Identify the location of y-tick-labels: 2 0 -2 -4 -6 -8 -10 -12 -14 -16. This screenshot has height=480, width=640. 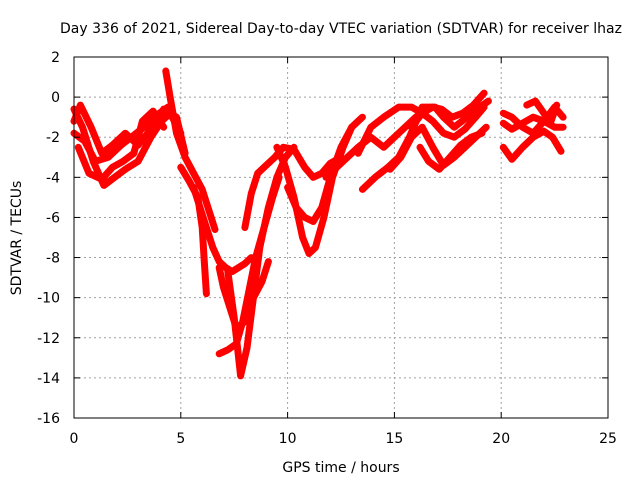
(48, 238).